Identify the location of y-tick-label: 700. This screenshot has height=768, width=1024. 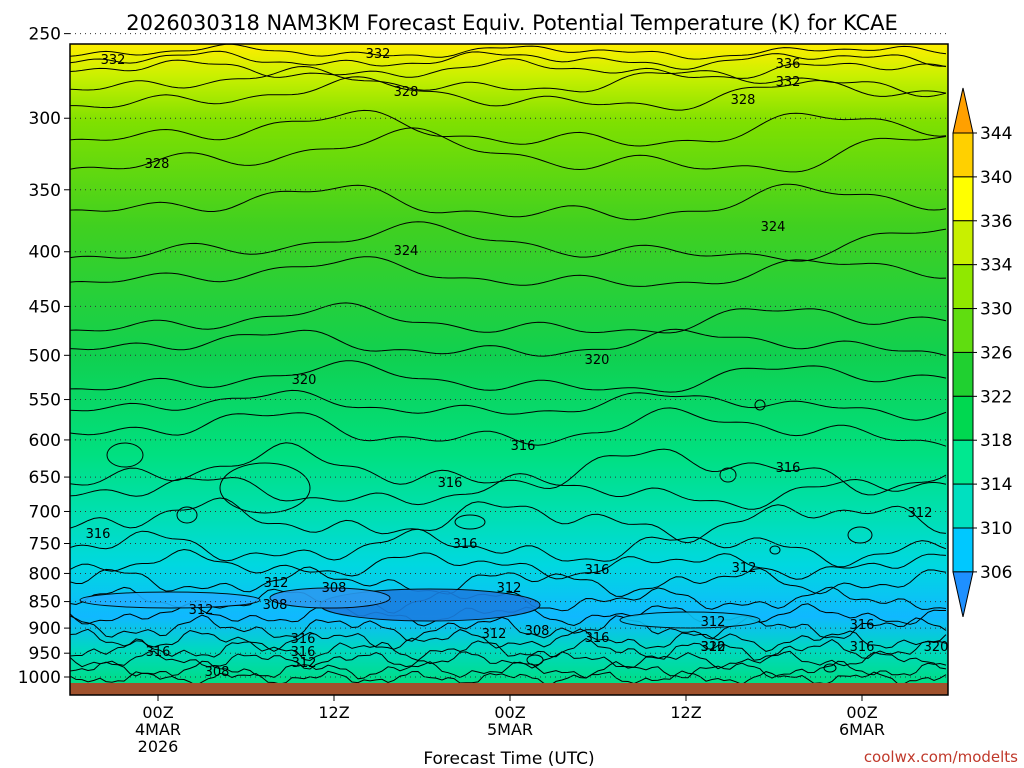
(45, 512).